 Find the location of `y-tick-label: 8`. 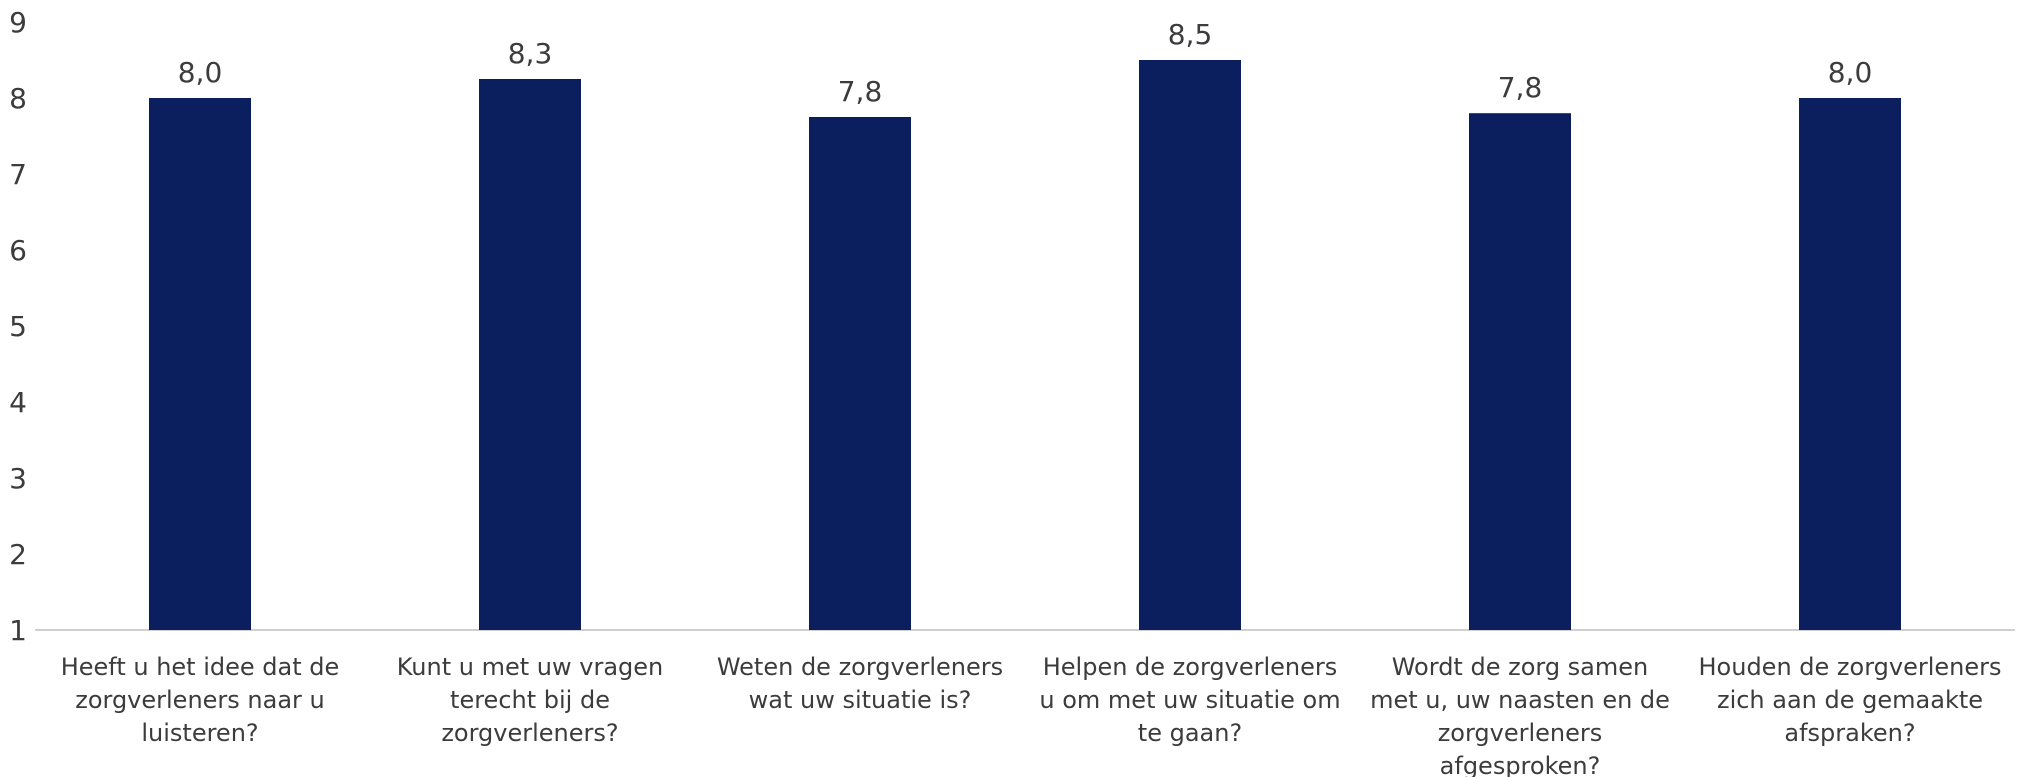

y-tick-label: 8 is located at coordinates (18, 98).